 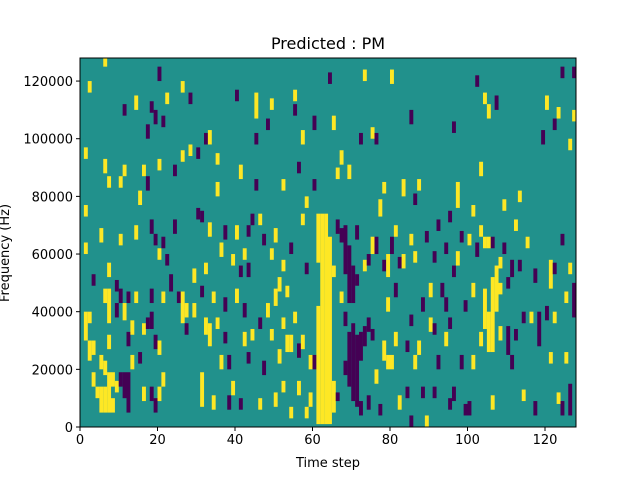 What do you see at coordinates (390, 440) in the screenshot?
I see `x-tick-label: 80` at bounding box center [390, 440].